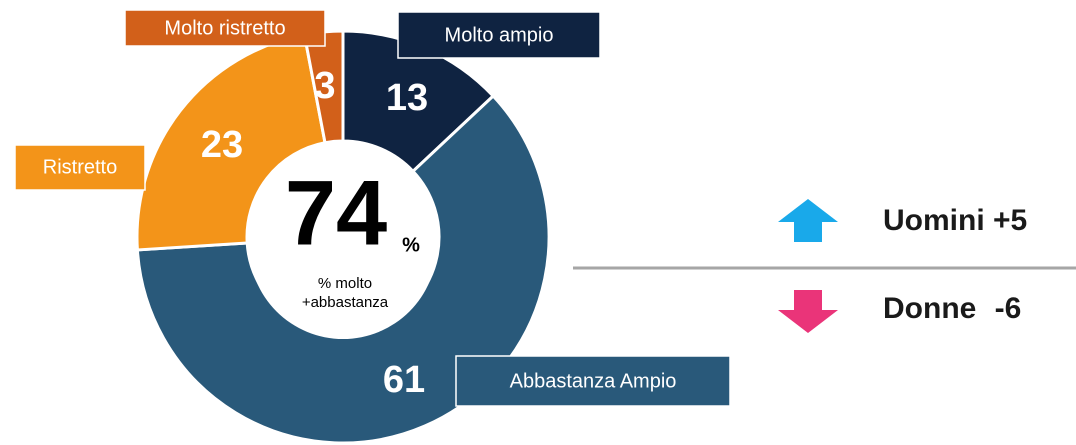 The width and height of the screenshot is (1076, 445). I want to click on arrow-up, so click(808, 220).